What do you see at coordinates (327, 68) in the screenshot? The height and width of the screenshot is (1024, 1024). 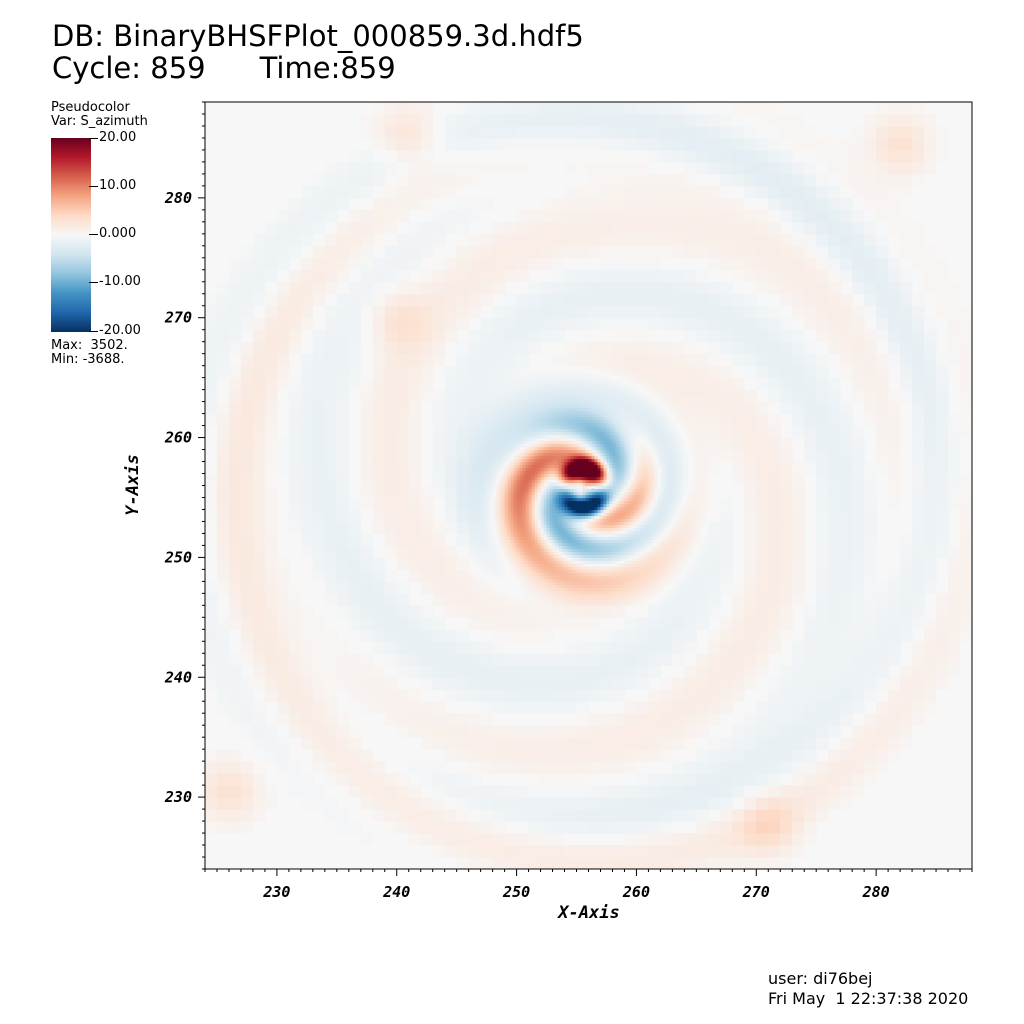 I see `time-label: Time:859` at bounding box center [327, 68].